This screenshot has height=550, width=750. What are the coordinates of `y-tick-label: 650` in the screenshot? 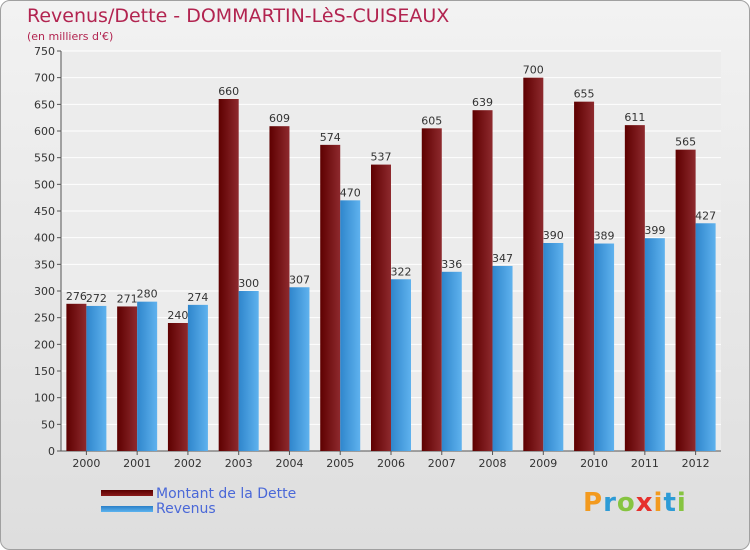 It's located at (44, 104).